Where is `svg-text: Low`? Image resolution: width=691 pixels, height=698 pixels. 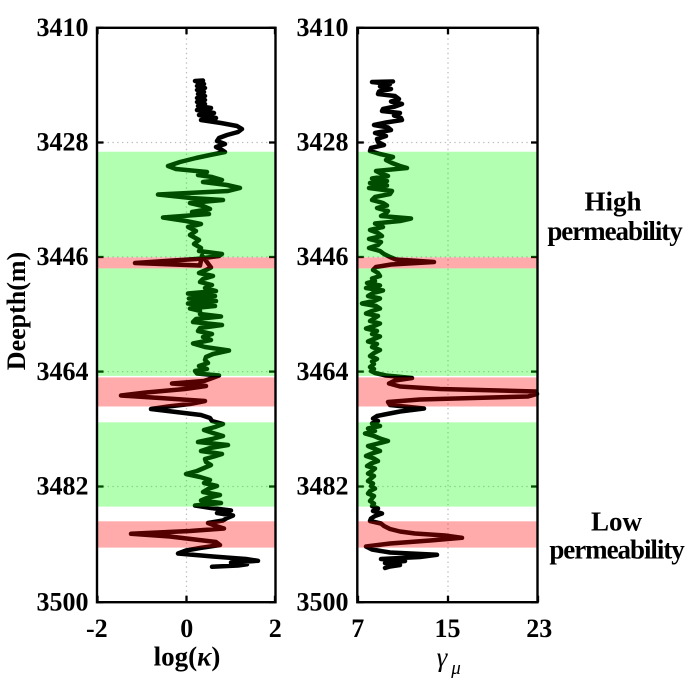
svg-text: Low is located at coordinates (617, 521).